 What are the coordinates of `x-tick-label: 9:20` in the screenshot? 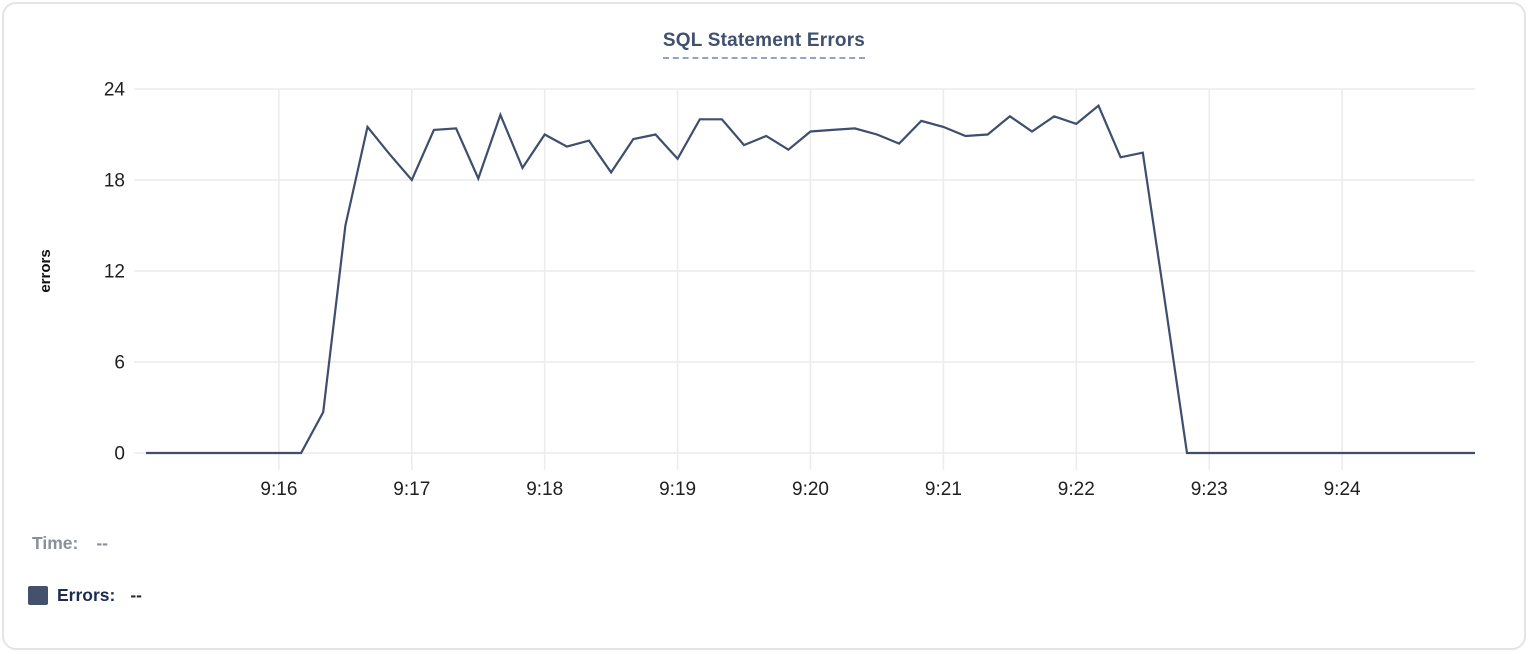 It's located at (810, 489).